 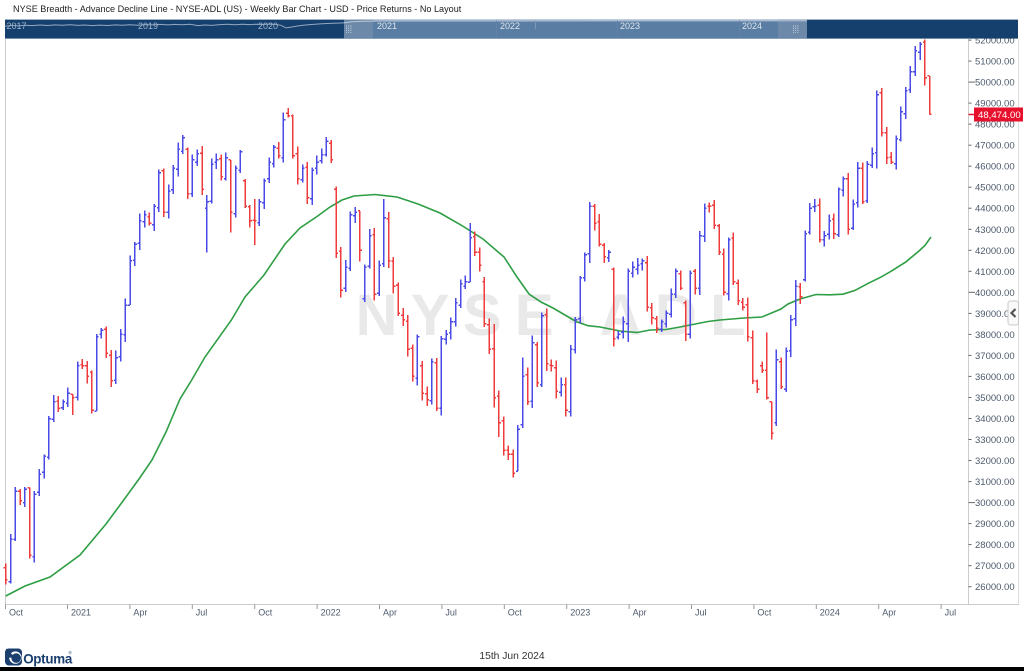 I want to click on svg-text: 27000.00, so click(x=995, y=566).